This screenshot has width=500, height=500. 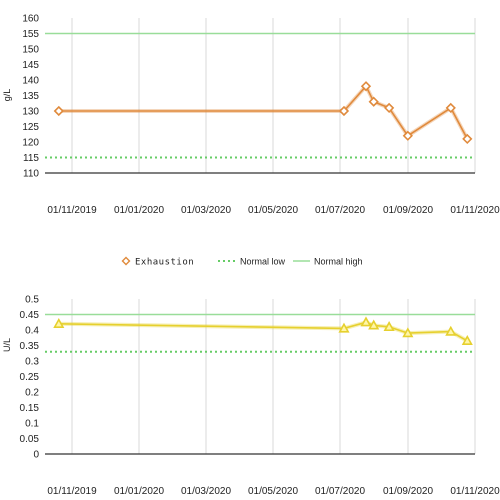 What do you see at coordinates (30, 112) in the screenshot?
I see `y-tick-label: 130` at bounding box center [30, 112].